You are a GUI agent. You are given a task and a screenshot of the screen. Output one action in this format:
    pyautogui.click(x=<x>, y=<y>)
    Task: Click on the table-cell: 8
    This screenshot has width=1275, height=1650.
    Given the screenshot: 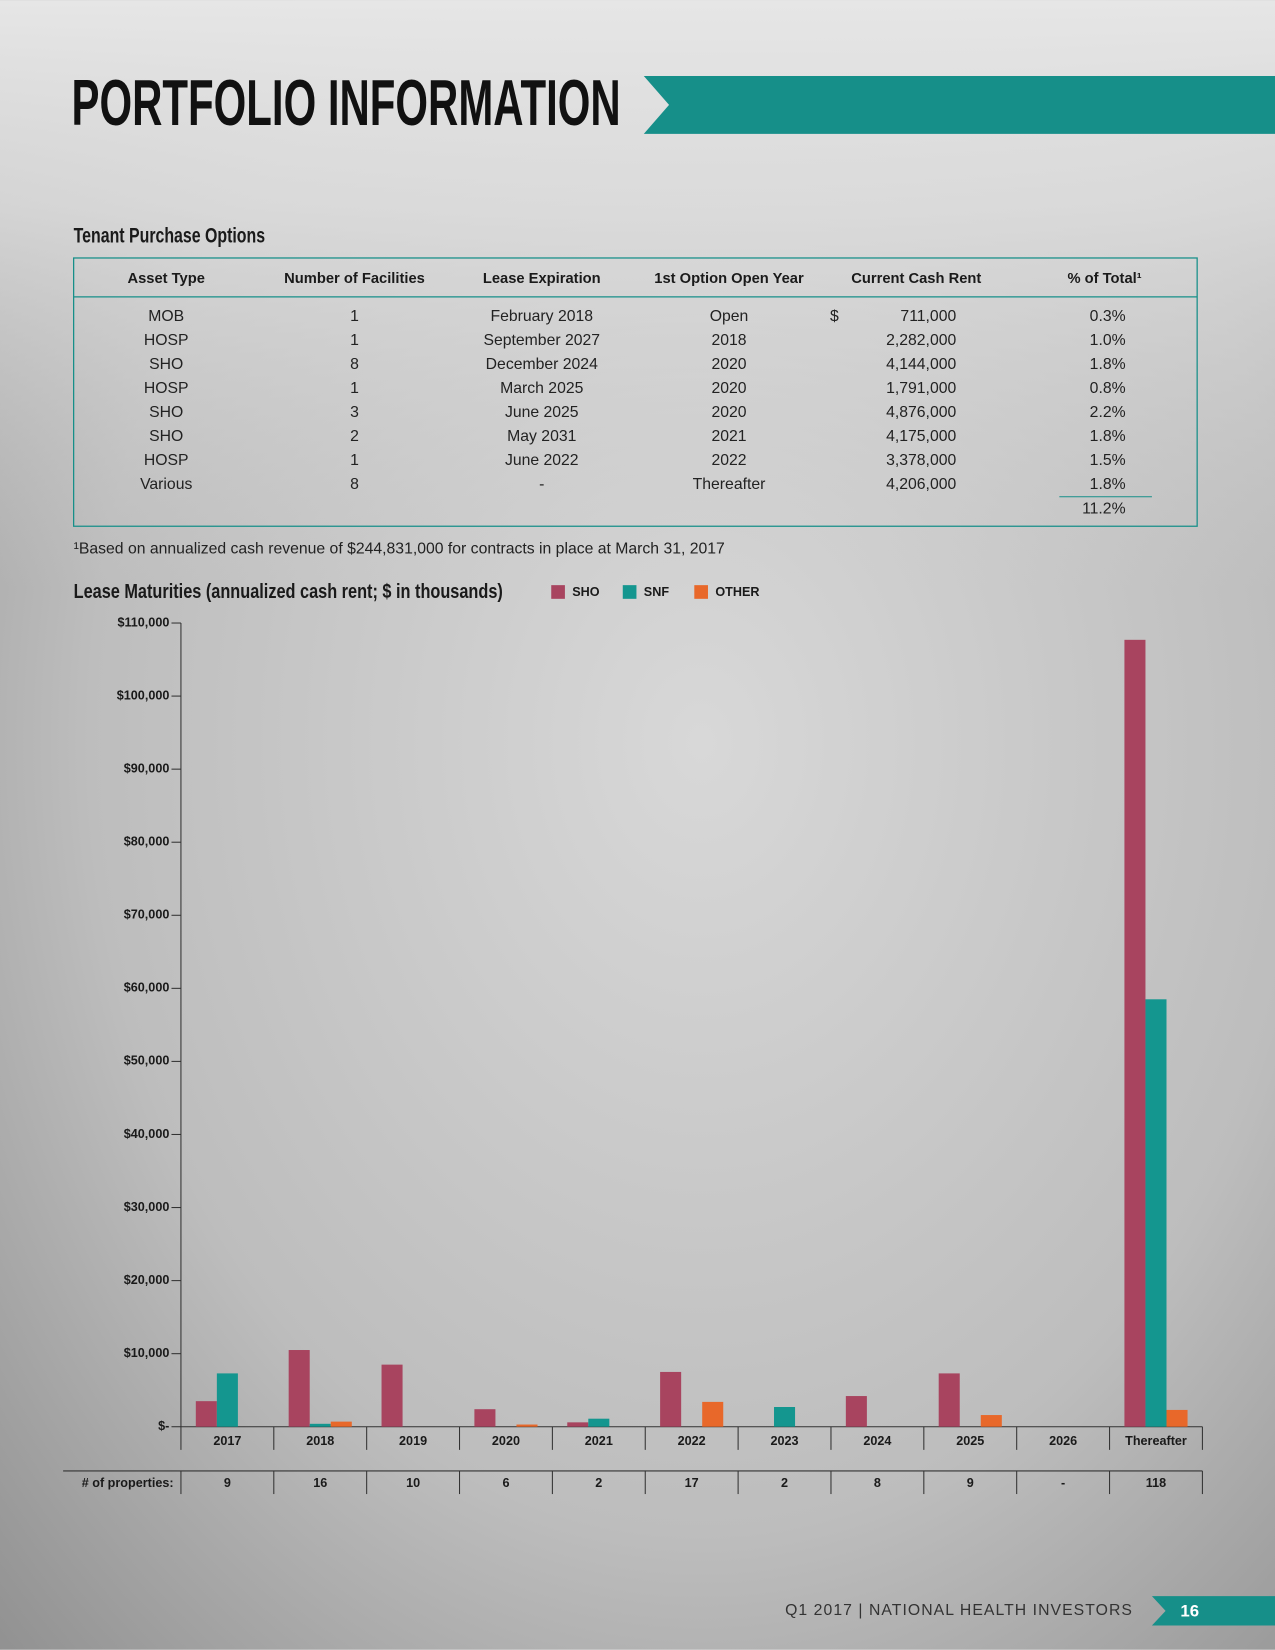 What is the action you would take?
    pyautogui.click(x=354, y=364)
    